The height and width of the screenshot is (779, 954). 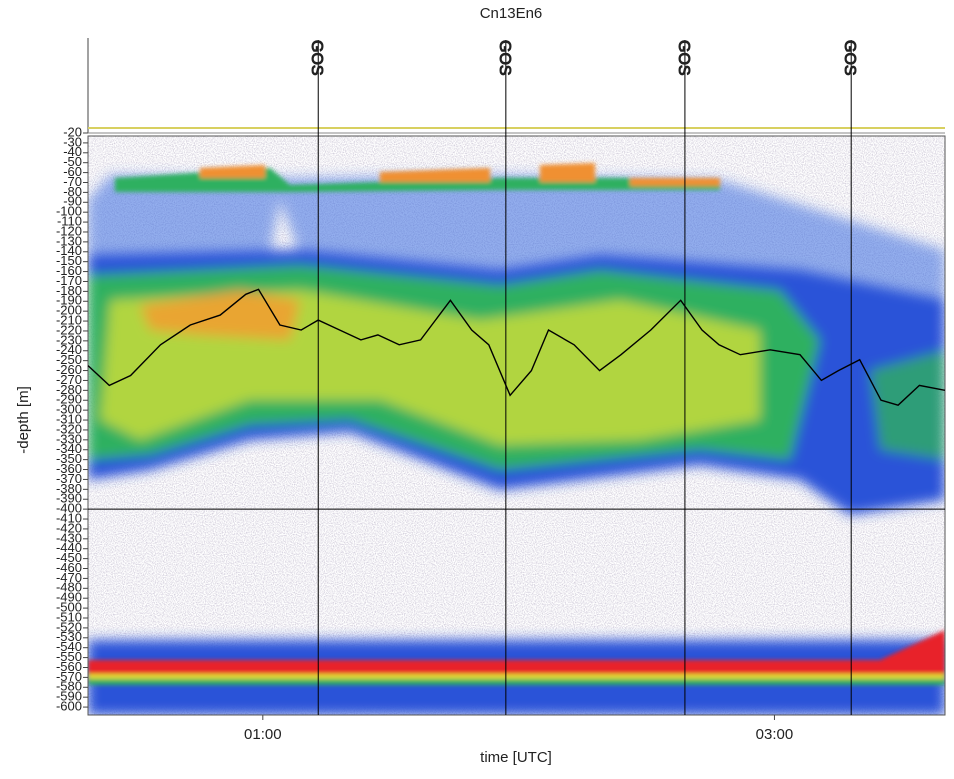 What do you see at coordinates (72, 141) in the screenshot?
I see `y-tick-label: -30` at bounding box center [72, 141].